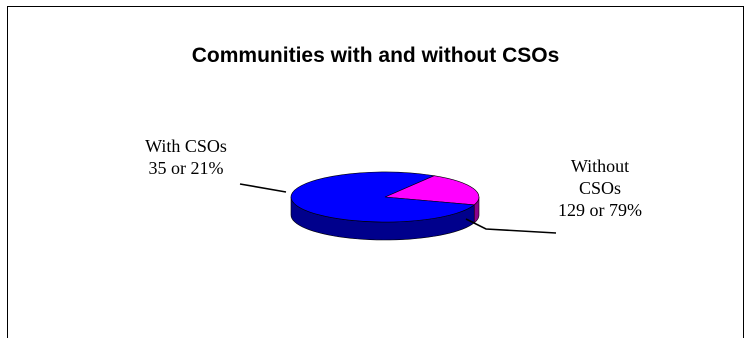 This screenshot has height=338, width=747. What do you see at coordinates (432, 190) in the screenshot?
I see `pie-slice-with-csos` at bounding box center [432, 190].